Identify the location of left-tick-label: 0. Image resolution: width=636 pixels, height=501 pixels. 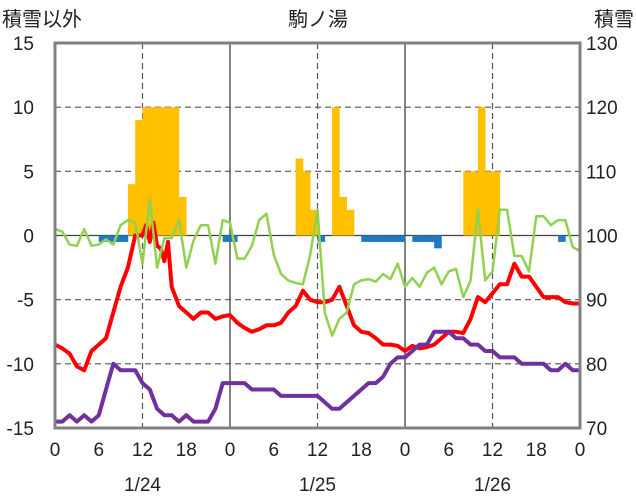
(28, 237).